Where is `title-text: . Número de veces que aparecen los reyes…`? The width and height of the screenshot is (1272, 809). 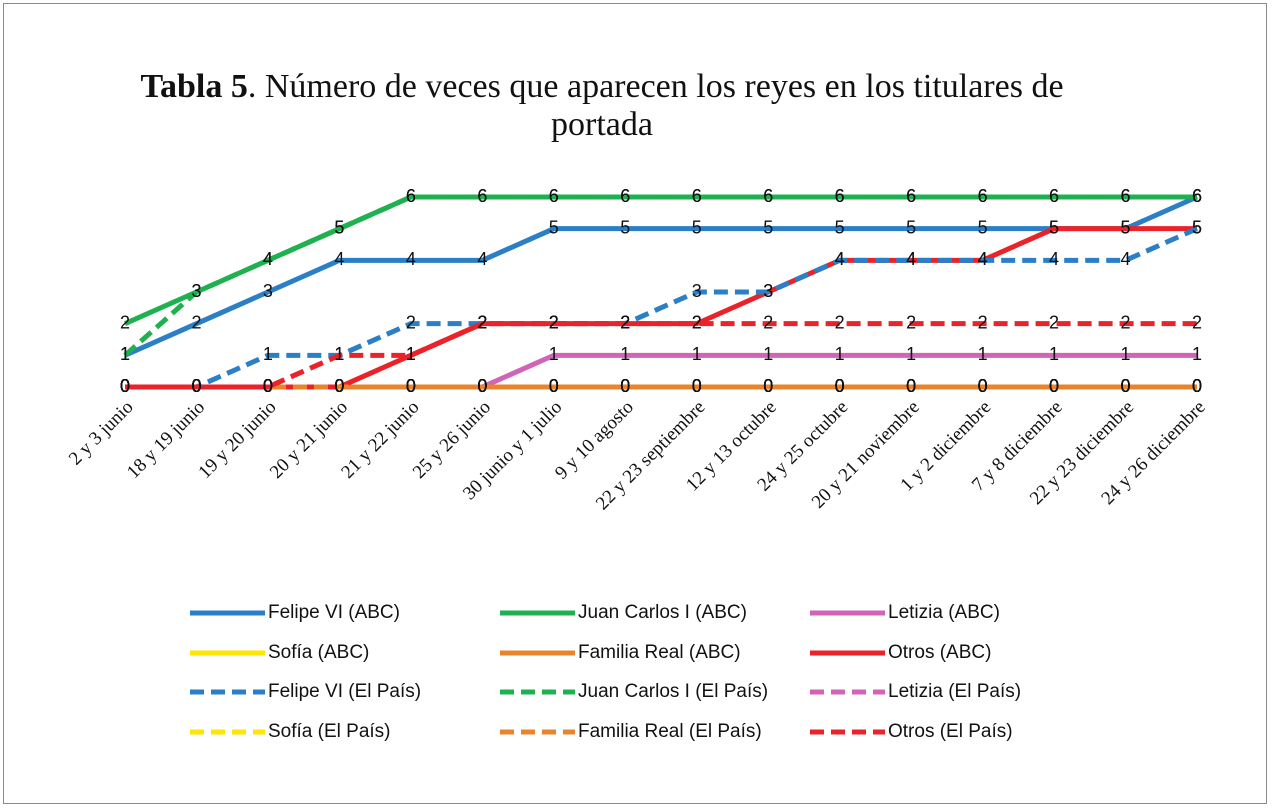
title-text: . Número de veces que aparecen los reyes… is located at coordinates (655, 105).